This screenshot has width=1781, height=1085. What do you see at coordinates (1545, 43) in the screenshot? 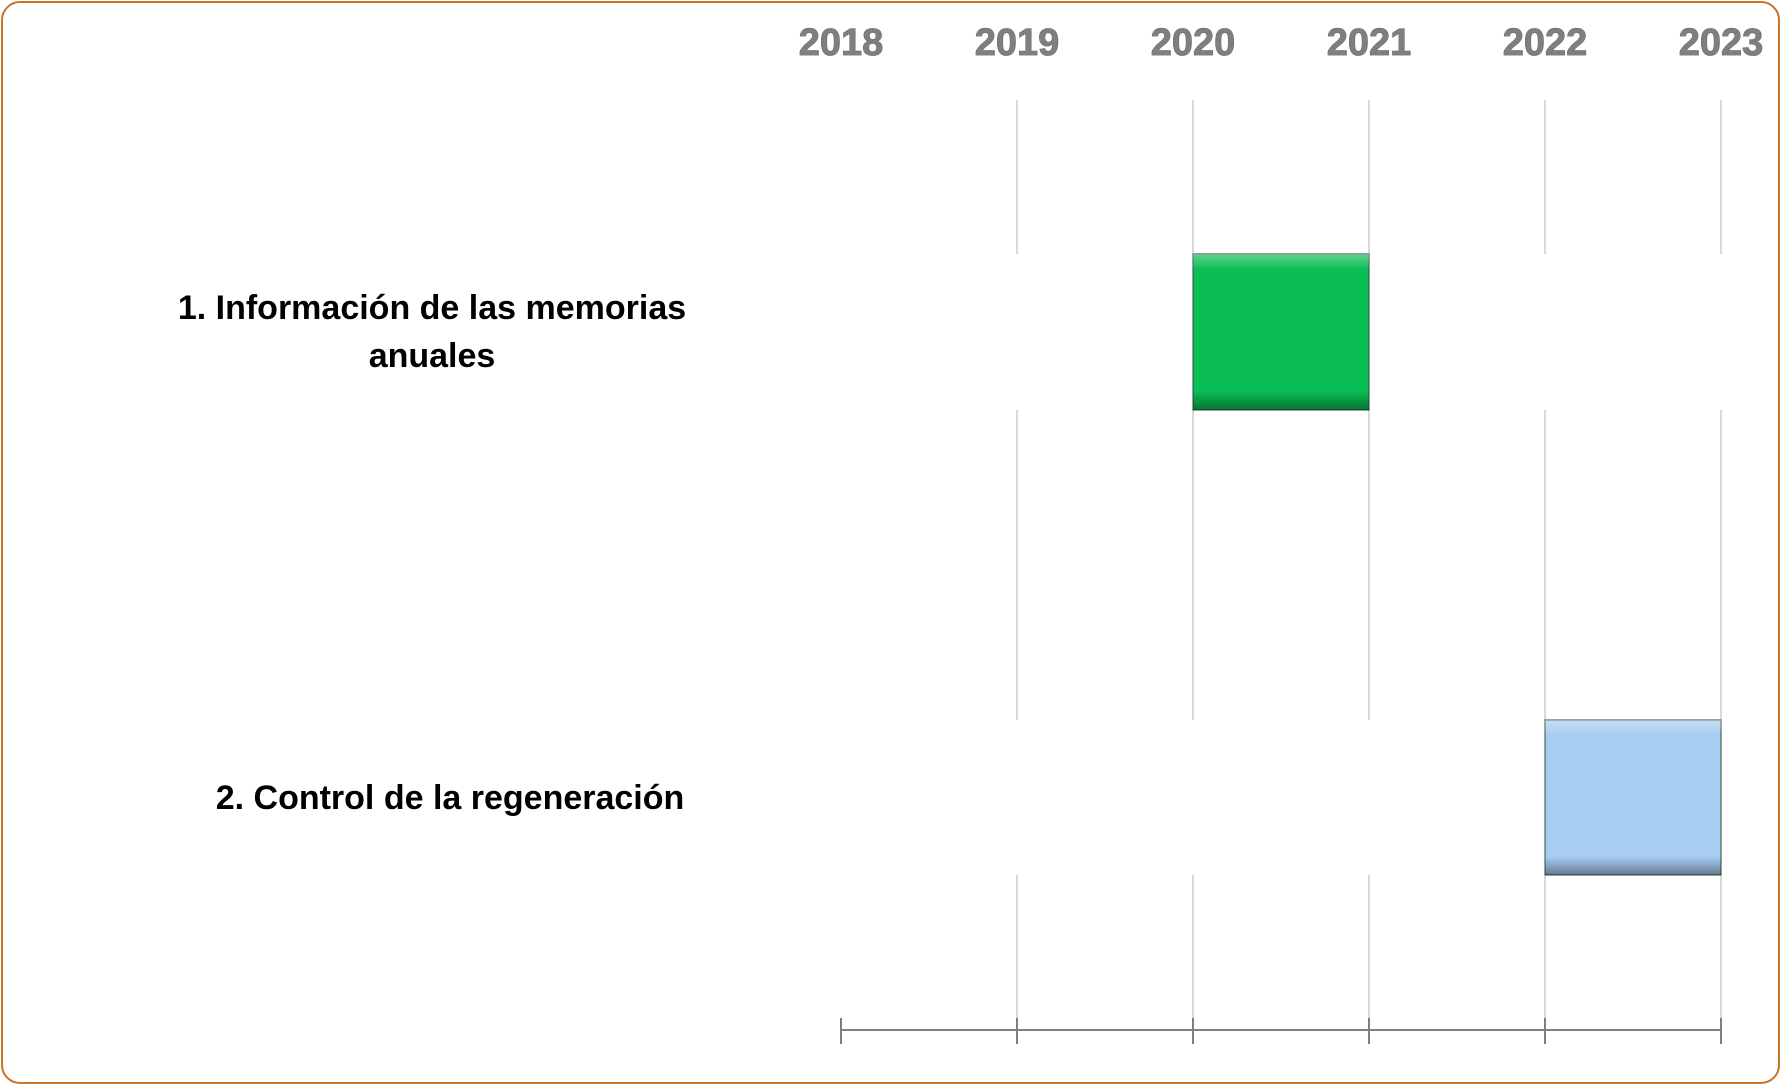
I see `x-tick-label: 2022` at bounding box center [1545, 43].